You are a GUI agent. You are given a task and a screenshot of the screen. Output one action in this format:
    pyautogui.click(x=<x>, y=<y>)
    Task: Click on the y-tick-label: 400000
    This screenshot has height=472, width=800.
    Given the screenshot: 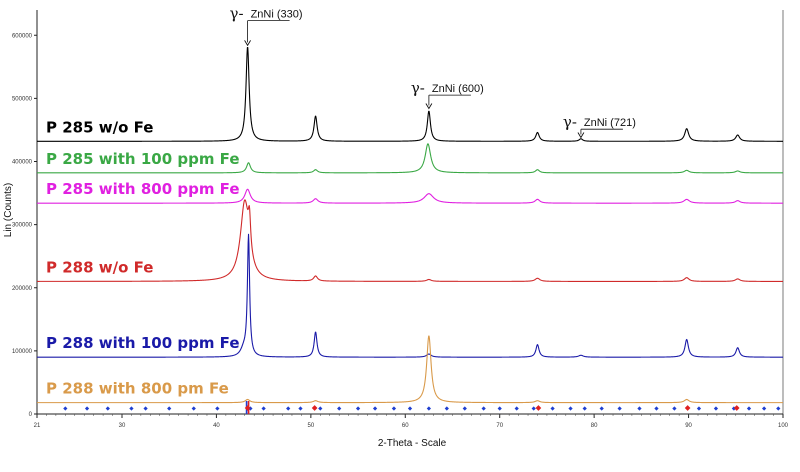 What is the action you would take?
    pyautogui.click(x=22, y=163)
    